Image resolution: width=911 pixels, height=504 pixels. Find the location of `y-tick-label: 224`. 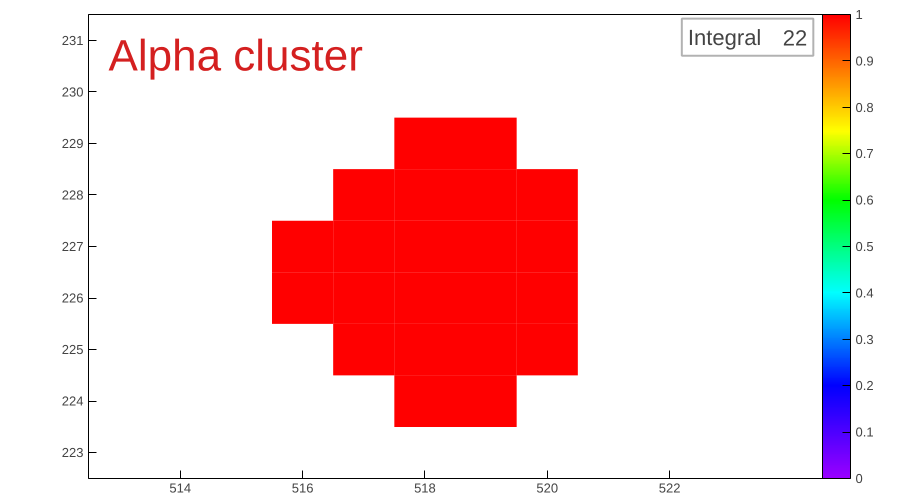

y-tick-label: 224 is located at coordinates (73, 401).